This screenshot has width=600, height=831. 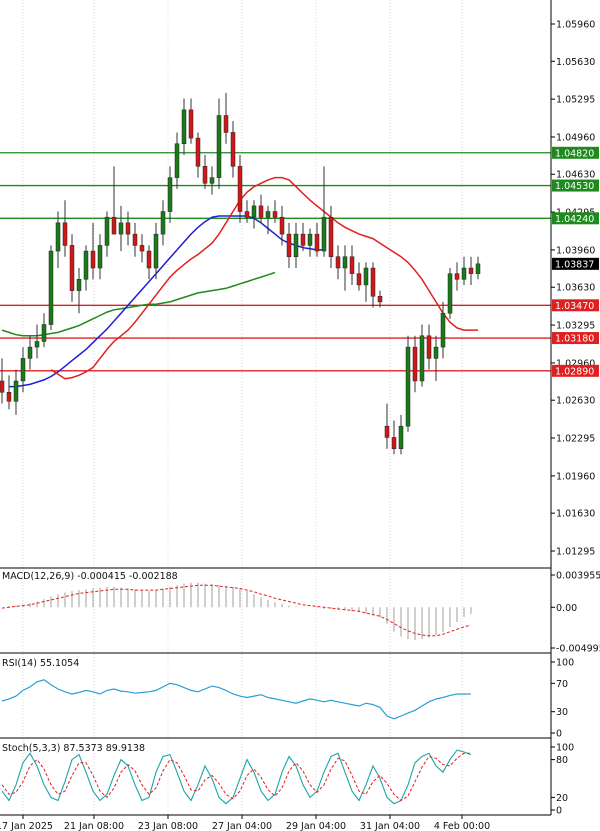 I want to click on price-tick-label-1: 1.05630, so click(x=575, y=62).